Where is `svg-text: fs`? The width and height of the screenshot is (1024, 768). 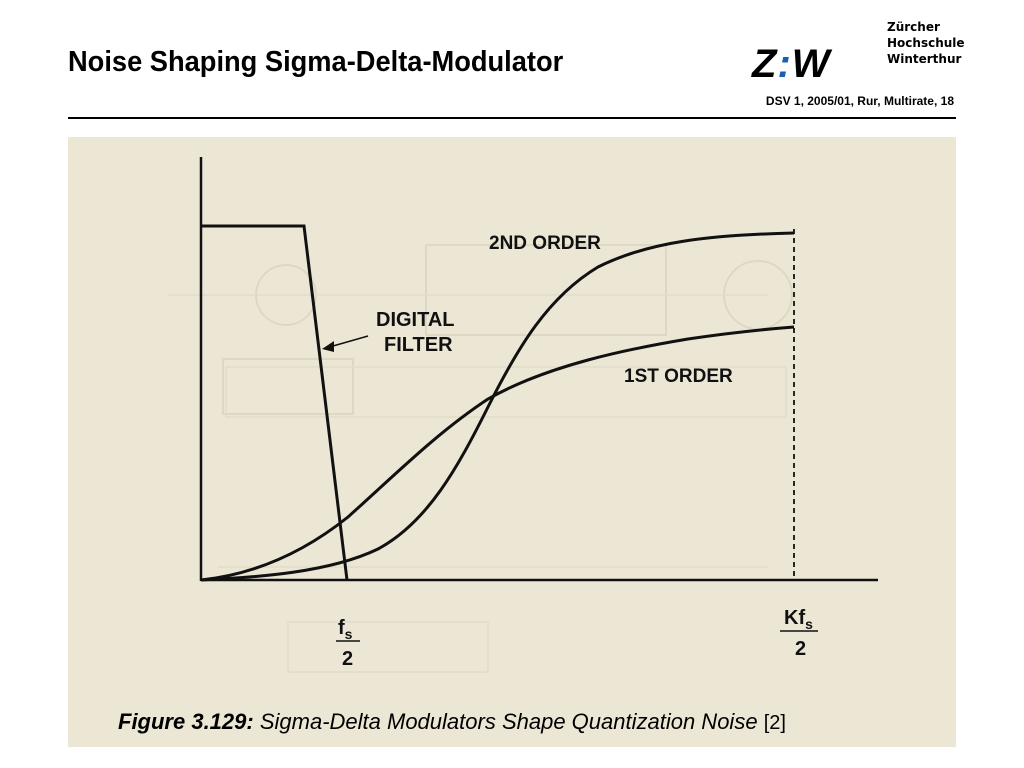
svg-text: fs is located at coordinates (345, 629).